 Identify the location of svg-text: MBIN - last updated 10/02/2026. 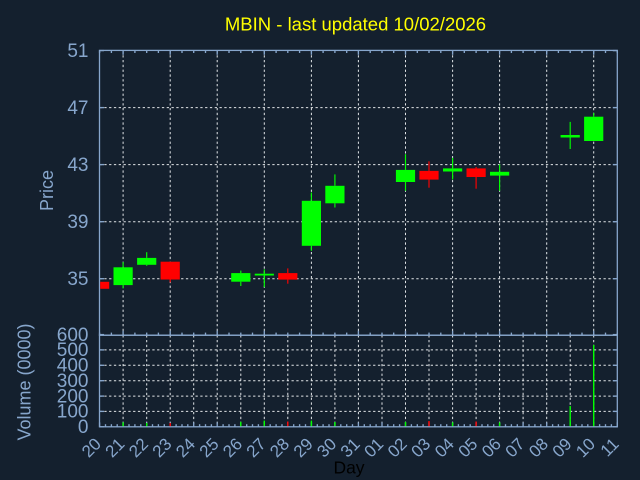
(355, 24).